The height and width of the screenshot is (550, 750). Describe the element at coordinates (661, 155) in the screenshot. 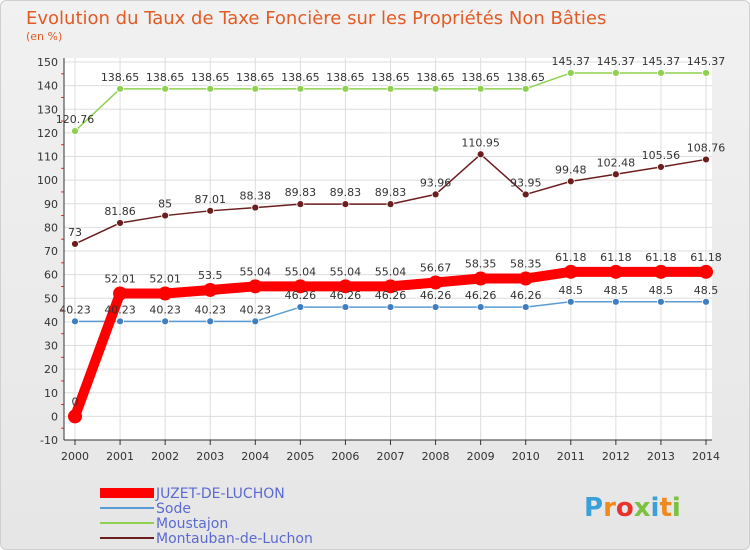

I see `data-label: 105.56` at that location.